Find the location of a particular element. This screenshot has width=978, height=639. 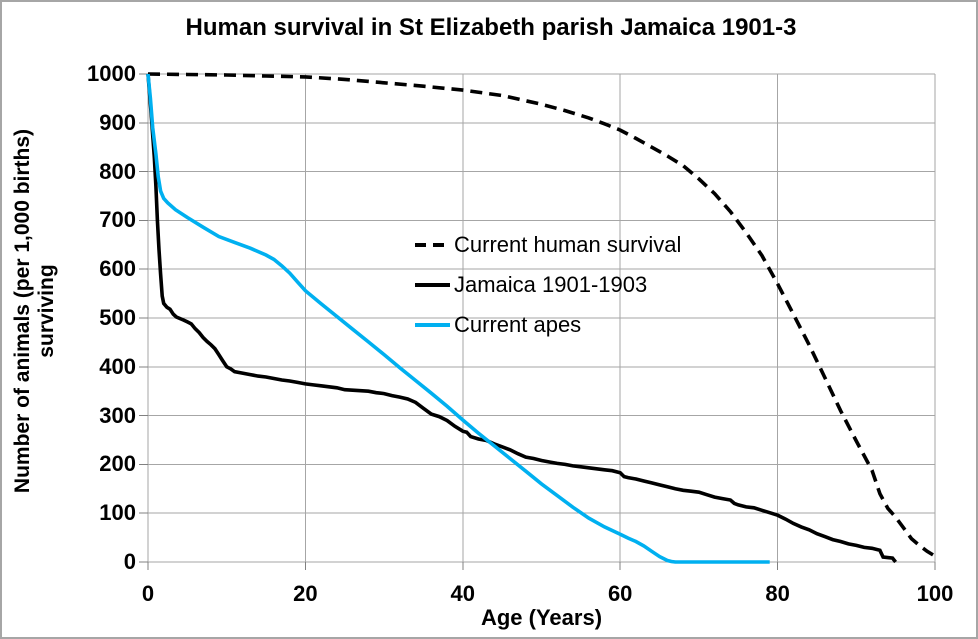

x-tick-label: 40 is located at coordinates (463, 593).